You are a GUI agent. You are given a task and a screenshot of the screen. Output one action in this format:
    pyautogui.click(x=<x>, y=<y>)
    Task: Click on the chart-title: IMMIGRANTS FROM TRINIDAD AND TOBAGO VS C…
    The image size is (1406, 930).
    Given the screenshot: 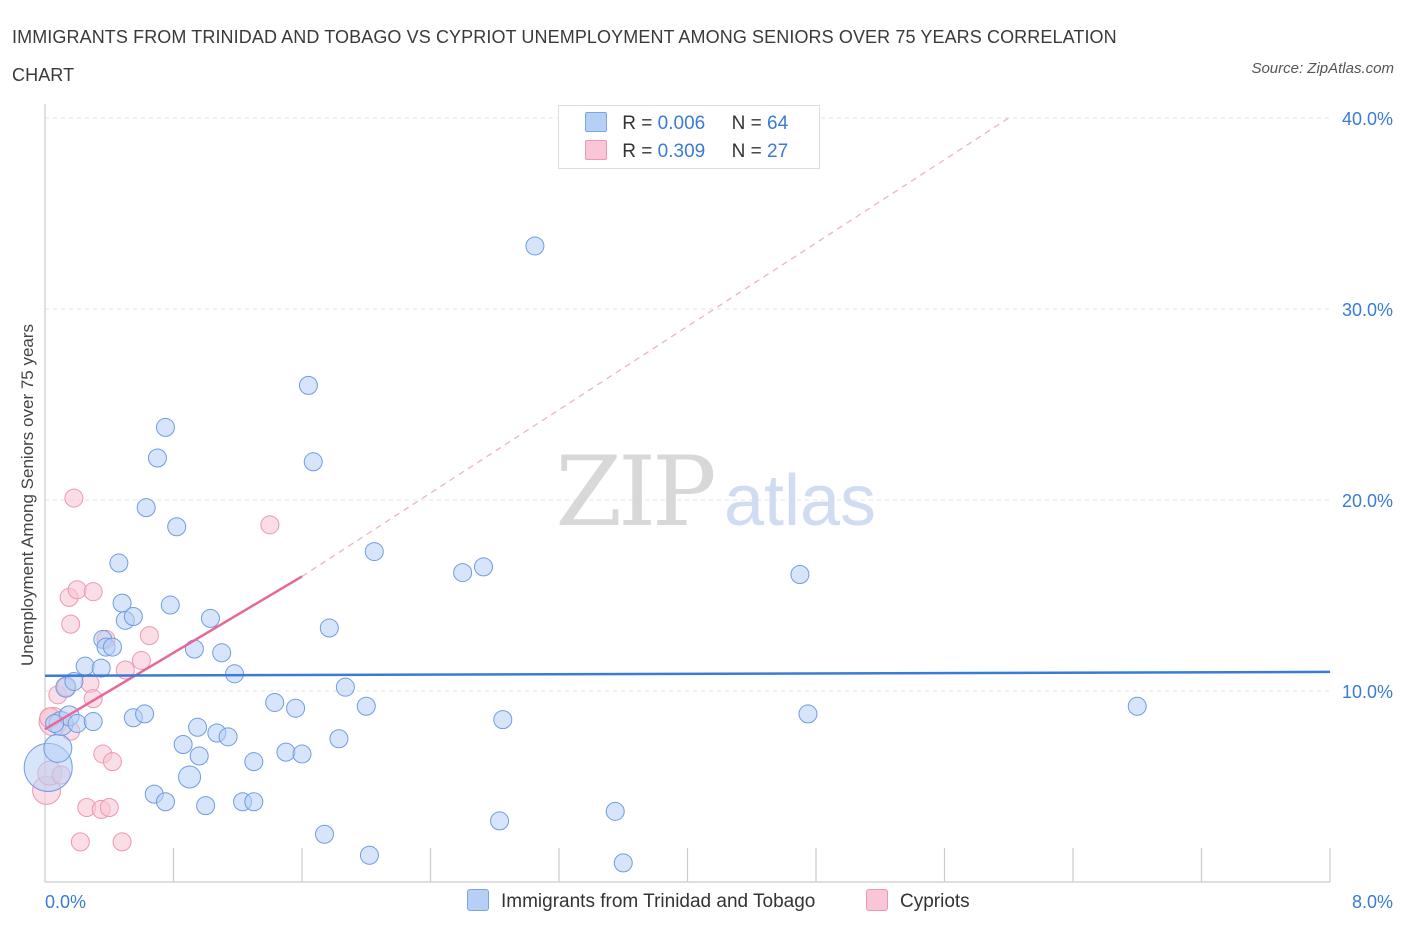 What is the action you would take?
    pyautogui.click(x=564, y=56)
    